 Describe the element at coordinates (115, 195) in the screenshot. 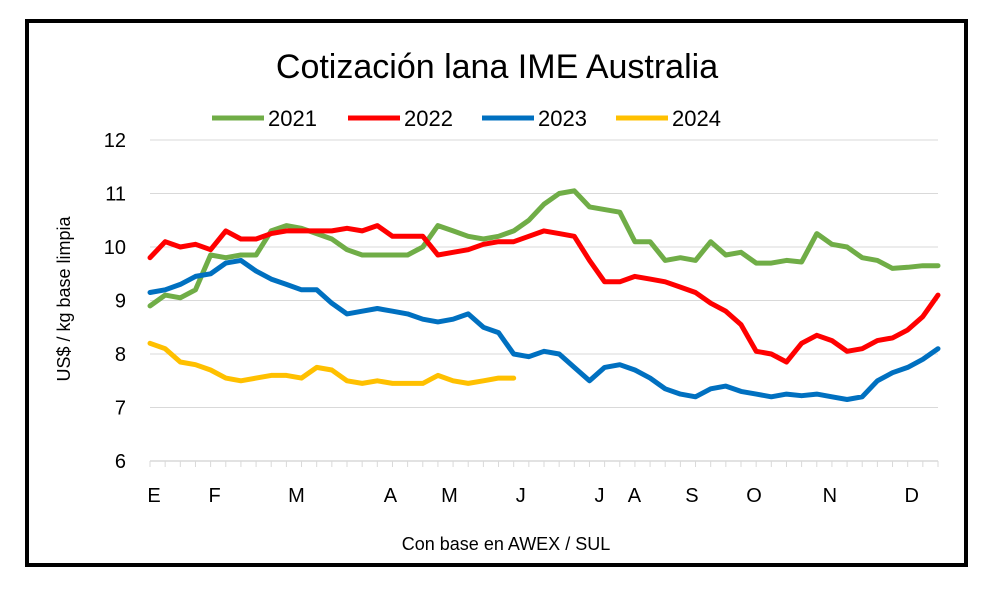

I see `y-tick-label: 11` at that location.